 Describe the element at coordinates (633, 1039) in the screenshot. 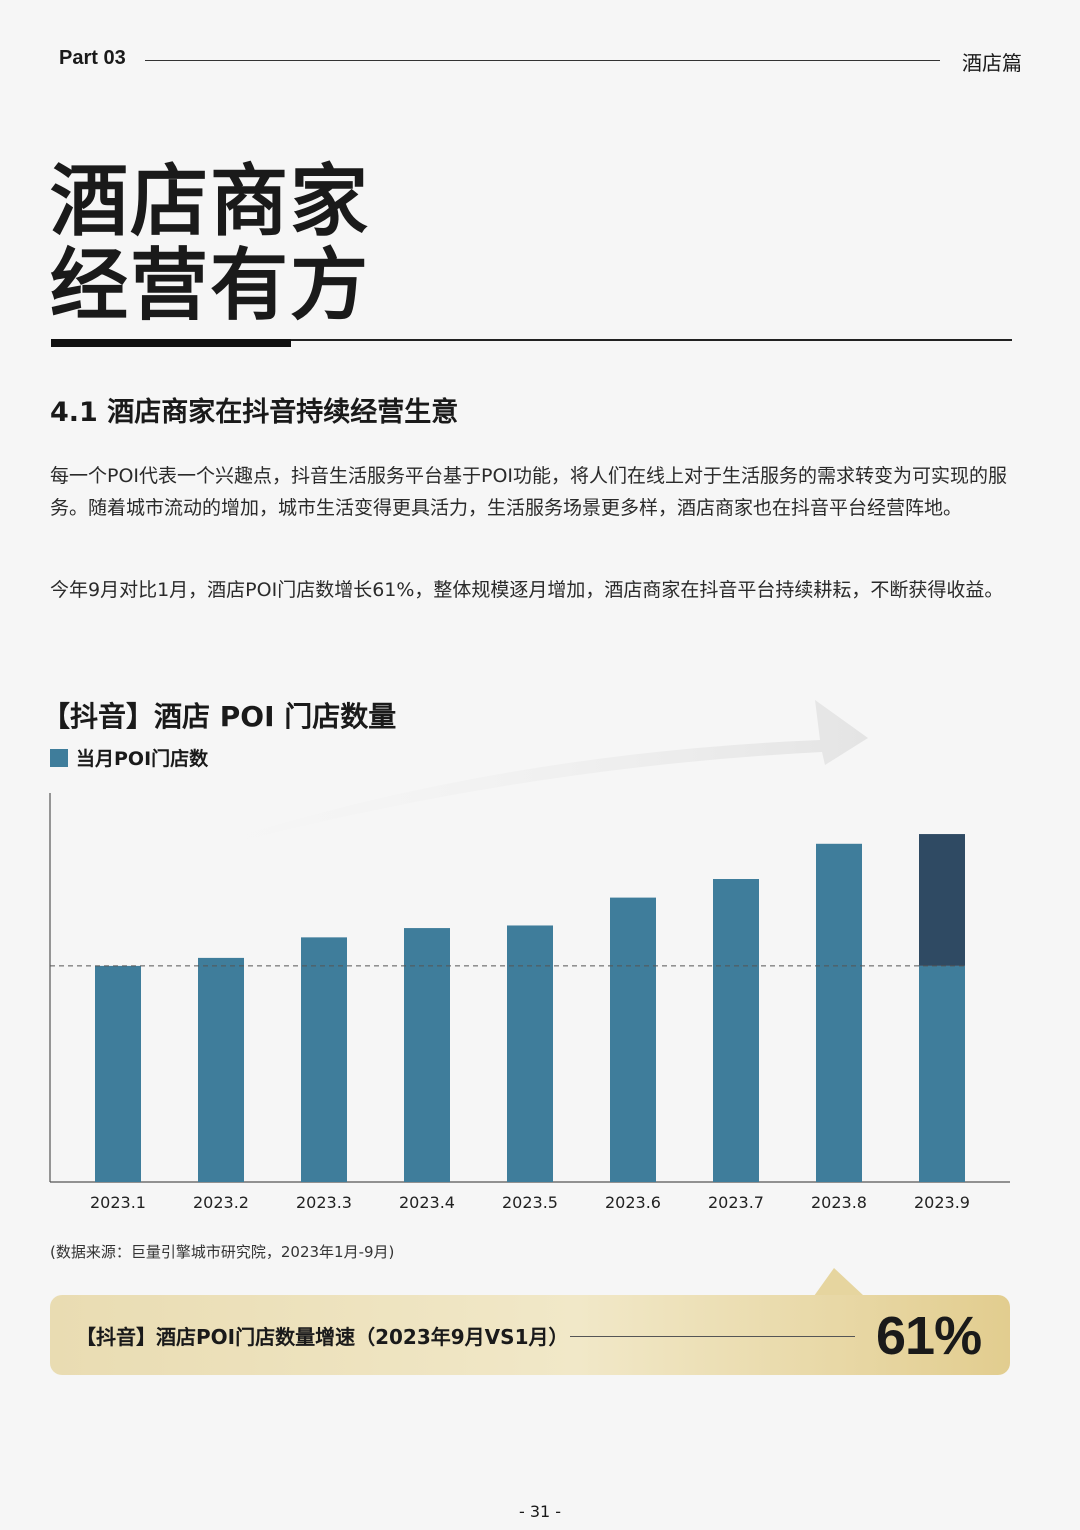

I see `bar-2023.6` at that location.